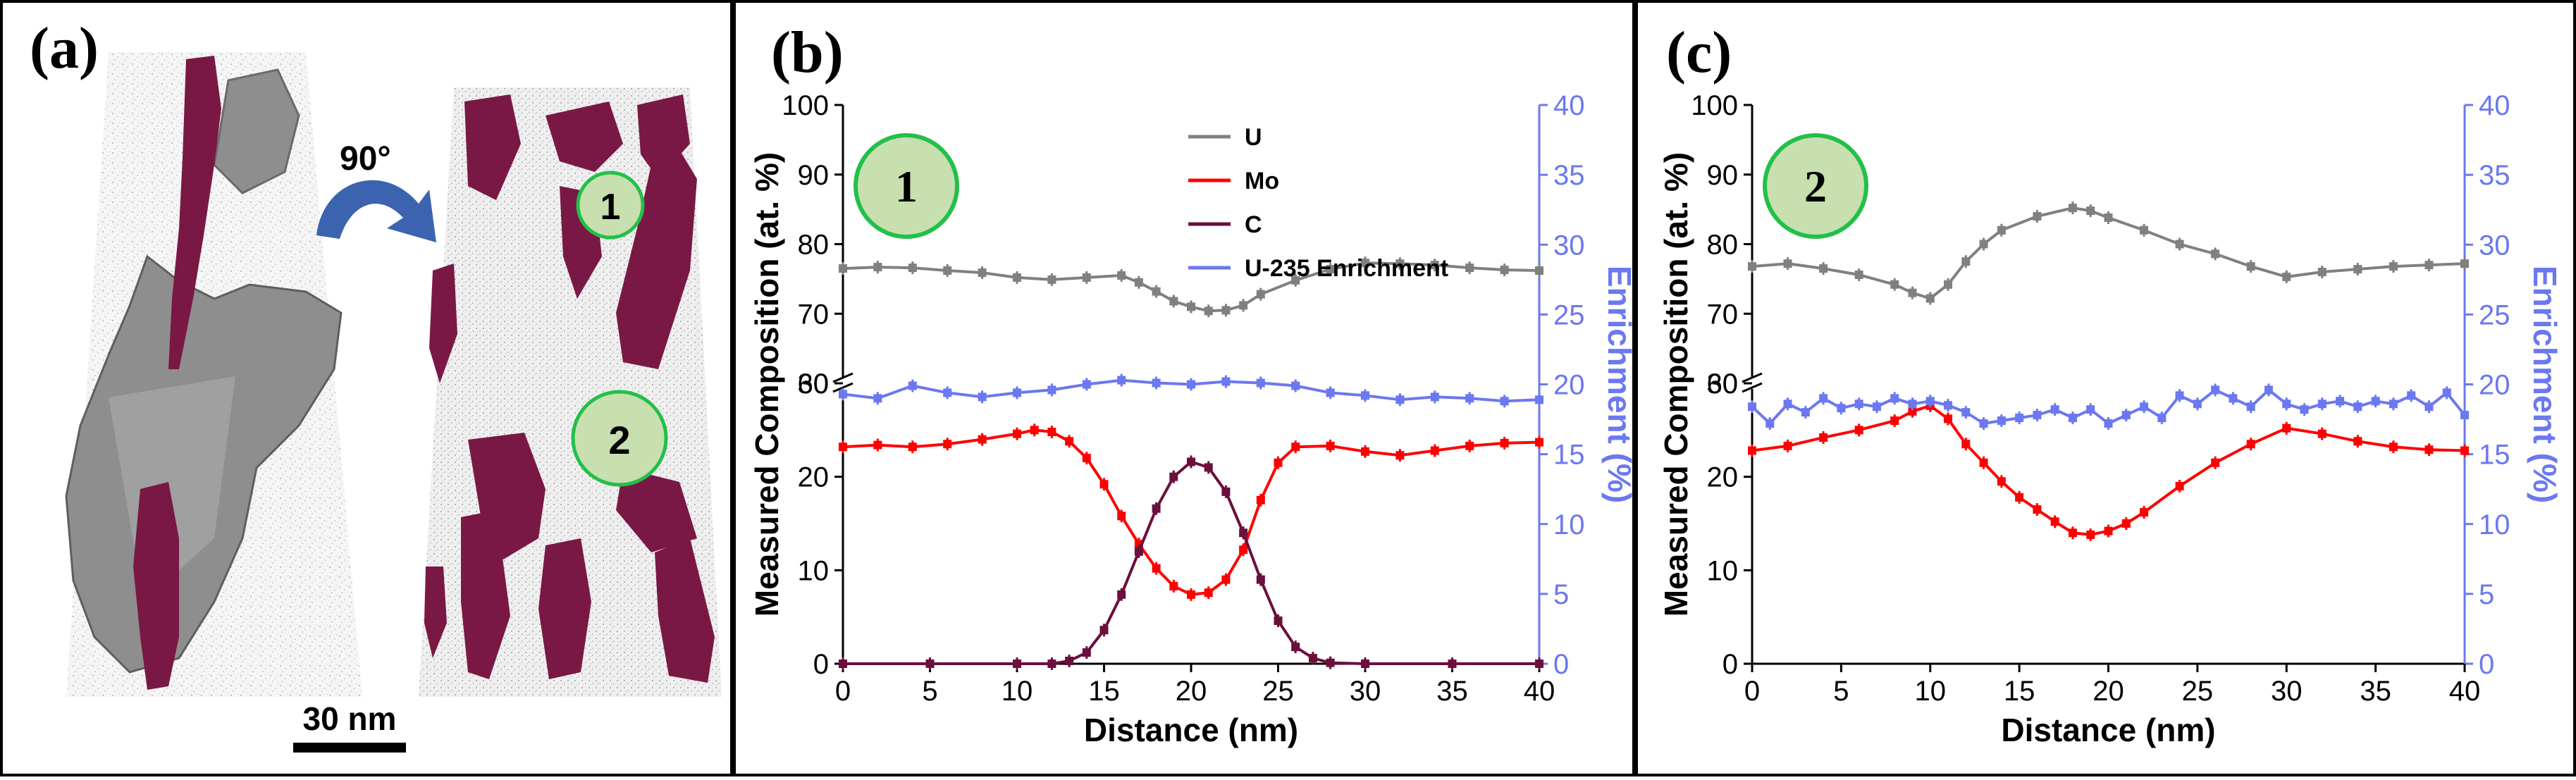  What do you see at coordinates (1676, 384) in the screenshot?
I see `y-axis-label: Measured Composition (at. %)` at bounding box center [1676, 384].